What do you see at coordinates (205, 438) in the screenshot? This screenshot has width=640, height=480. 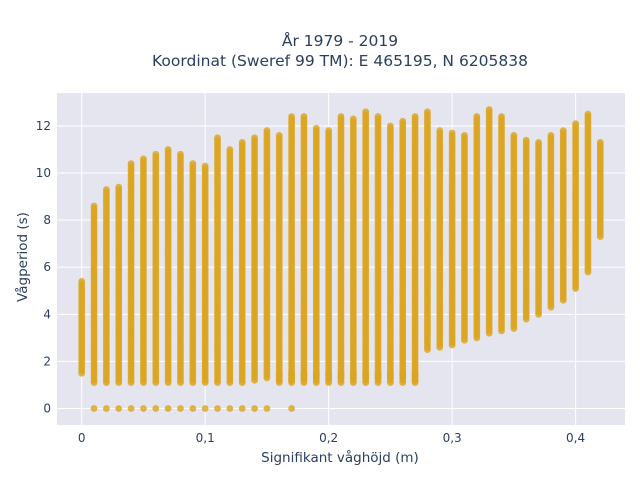 I see `x-tick-label: 0,1` at bounding box center [205, 438].